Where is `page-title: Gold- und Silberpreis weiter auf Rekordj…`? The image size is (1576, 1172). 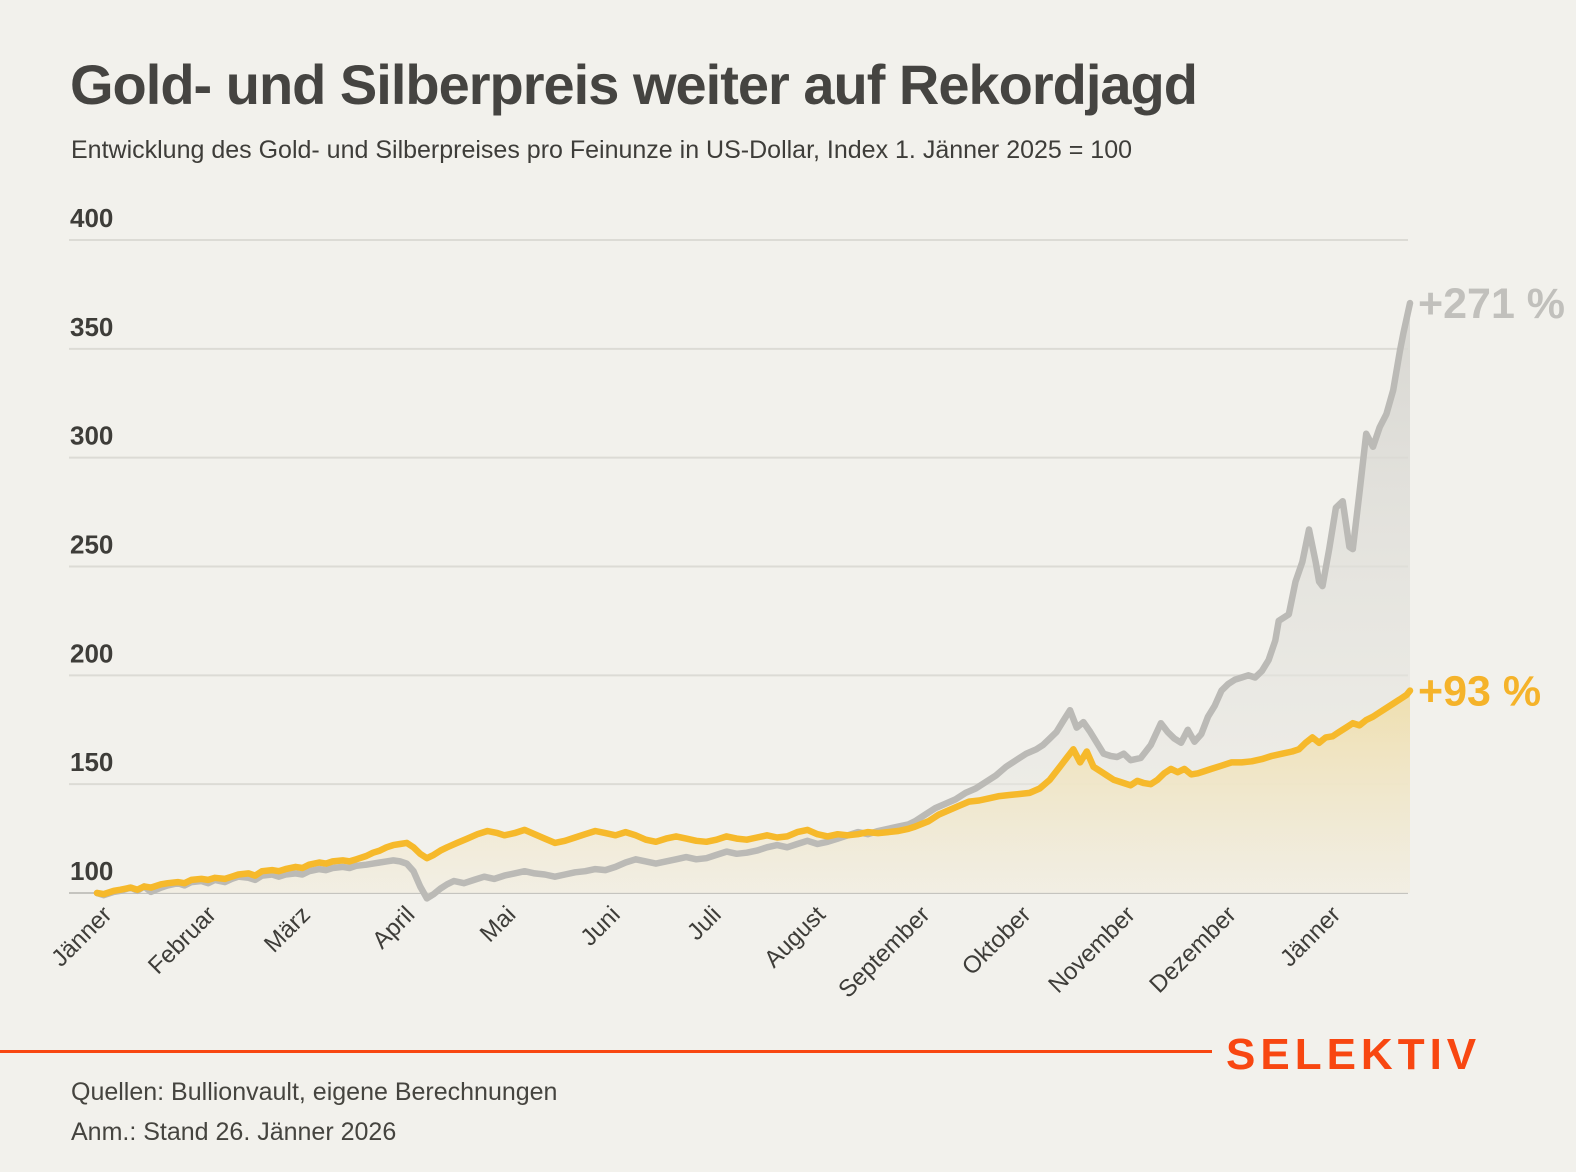
page-title: Gold- und Silberpreis weiter auf Rekordj… is located at coordinates (634, 84).